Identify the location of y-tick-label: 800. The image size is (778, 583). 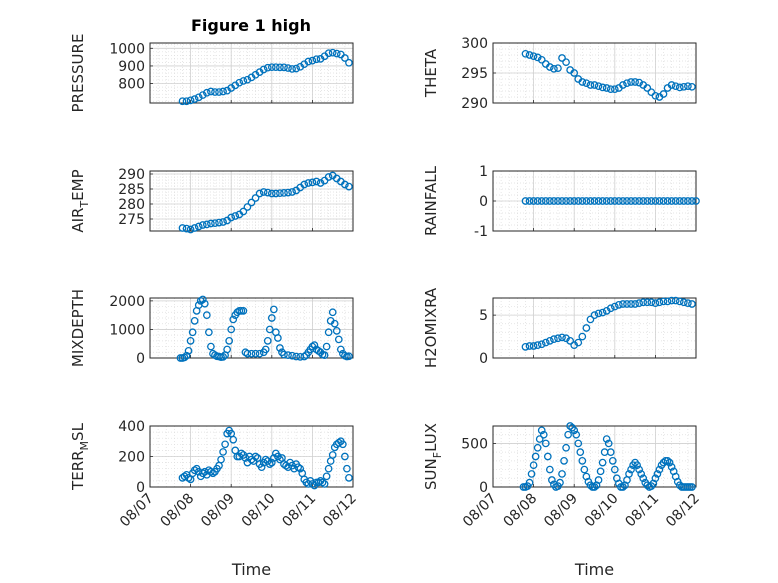
(131, 85).